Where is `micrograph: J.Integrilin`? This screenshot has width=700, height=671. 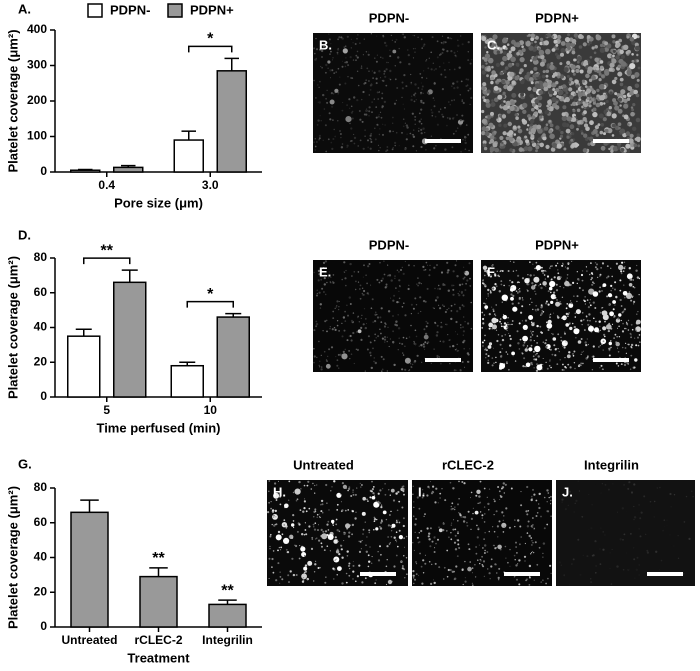 micrograph: J.Integrilin is located at coordinates (625, 521).